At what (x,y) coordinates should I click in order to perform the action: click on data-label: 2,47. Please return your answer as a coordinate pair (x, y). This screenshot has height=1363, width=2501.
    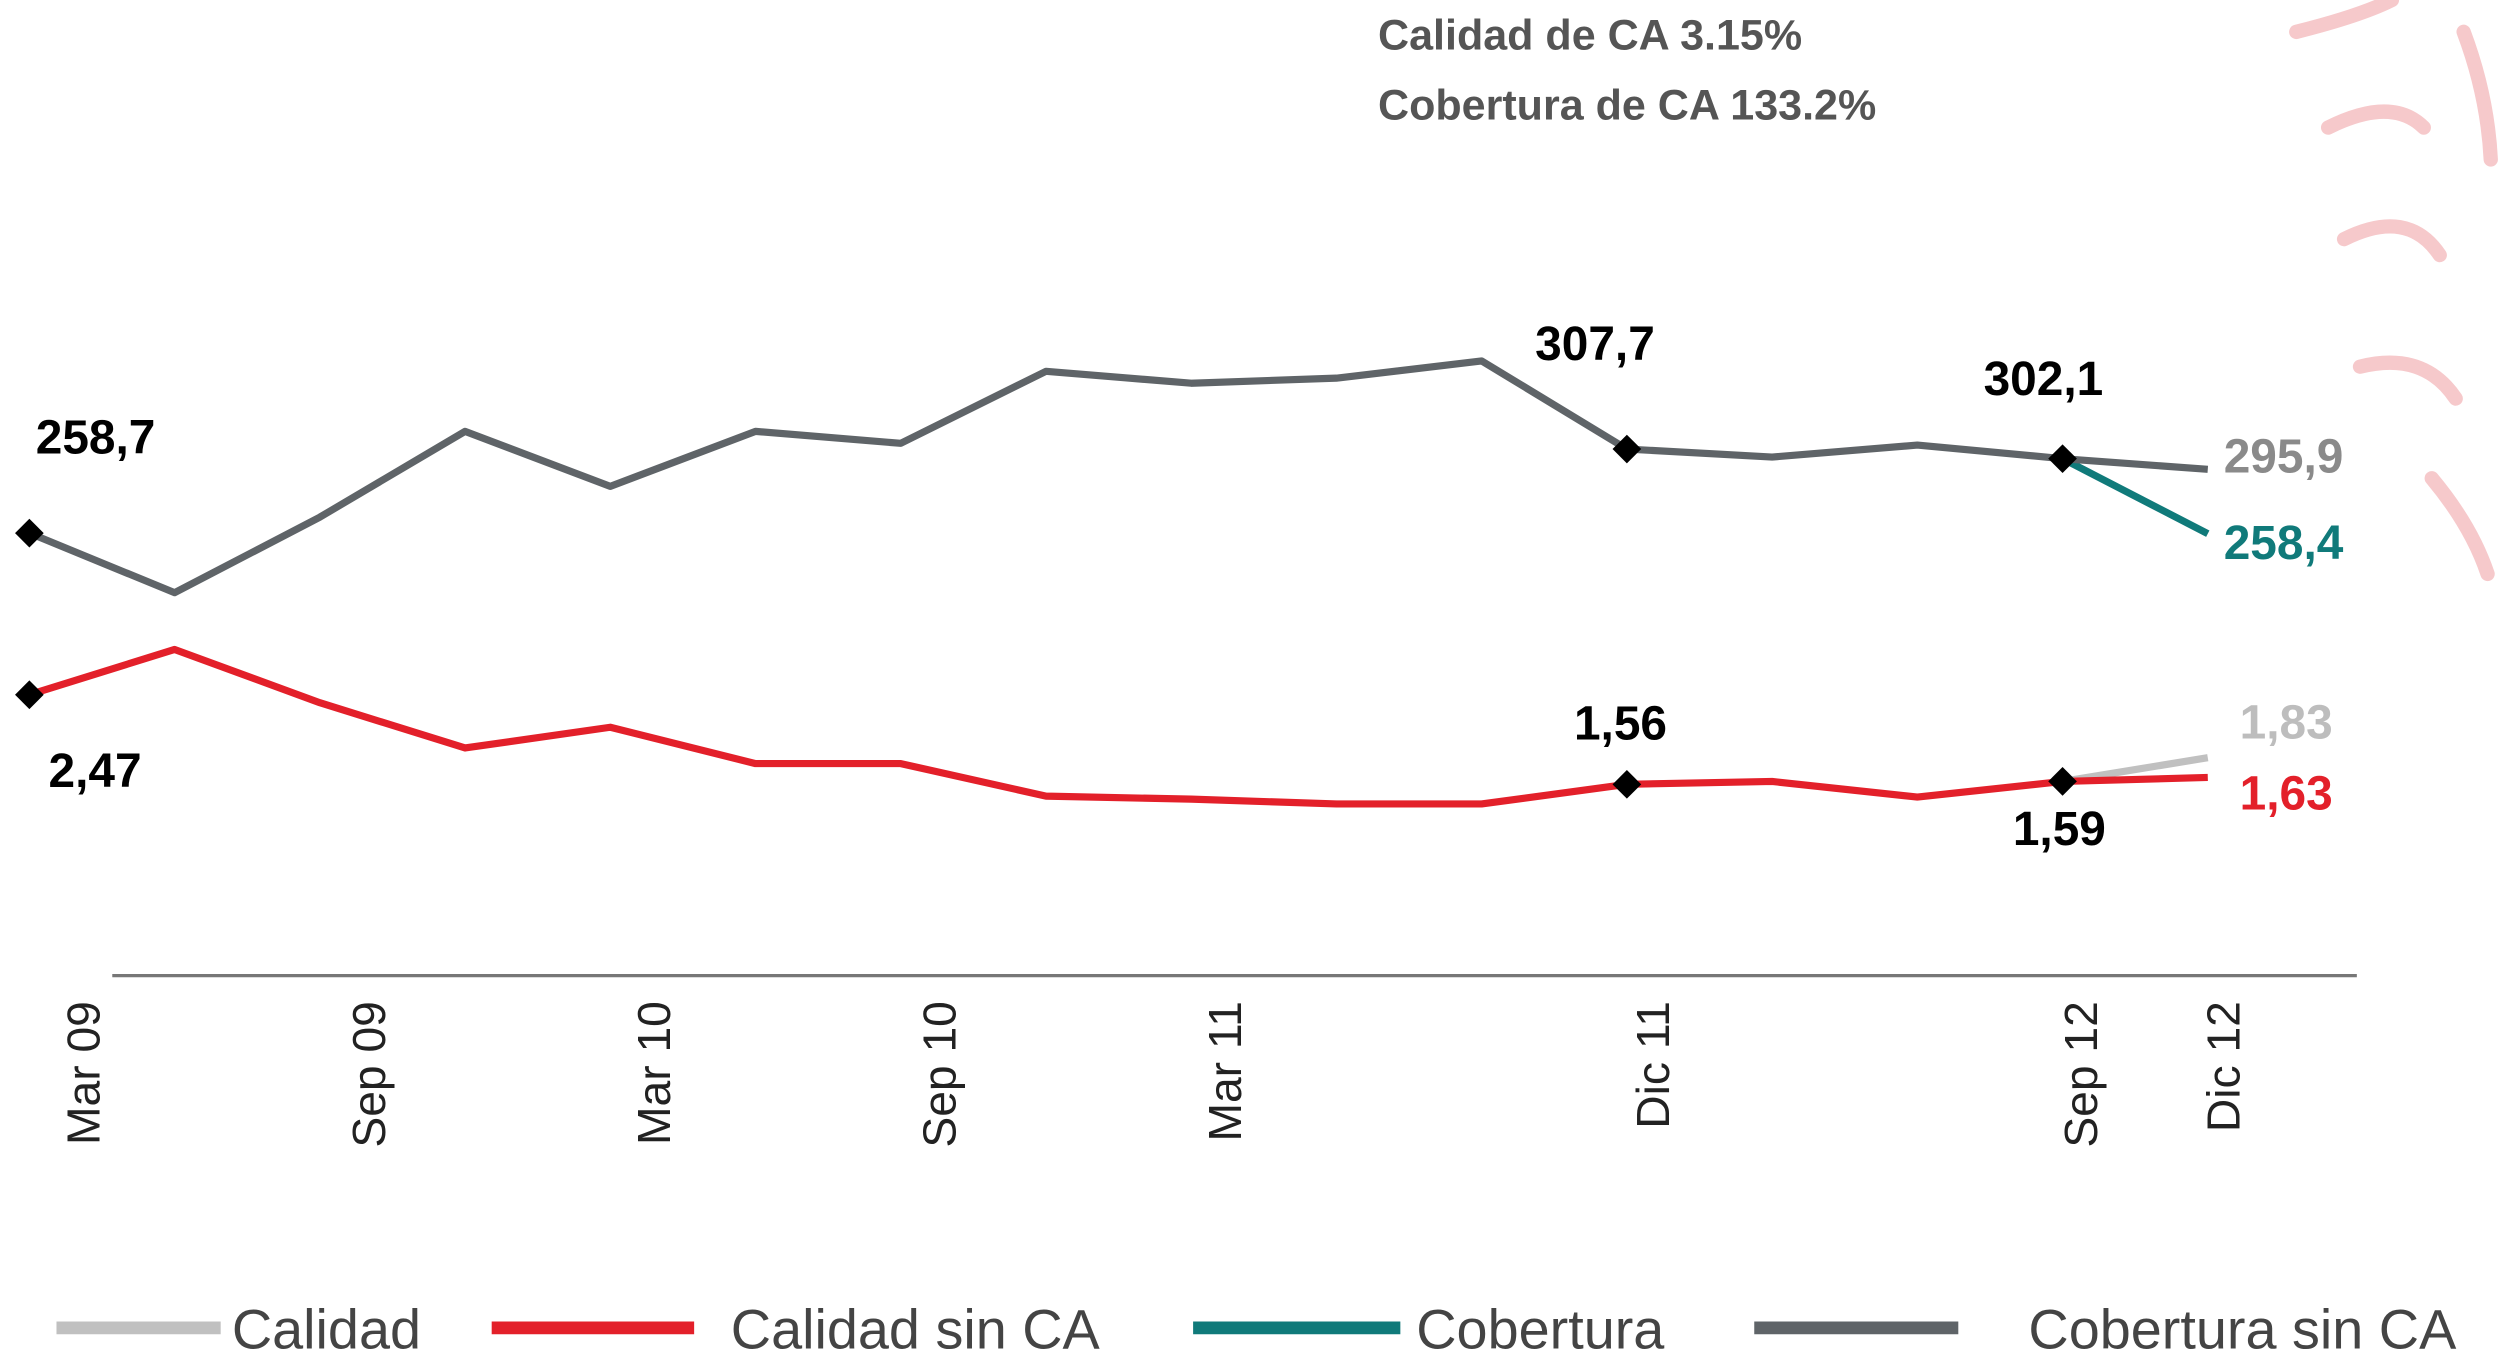
    Looking at the image, I should click on (95, 771).